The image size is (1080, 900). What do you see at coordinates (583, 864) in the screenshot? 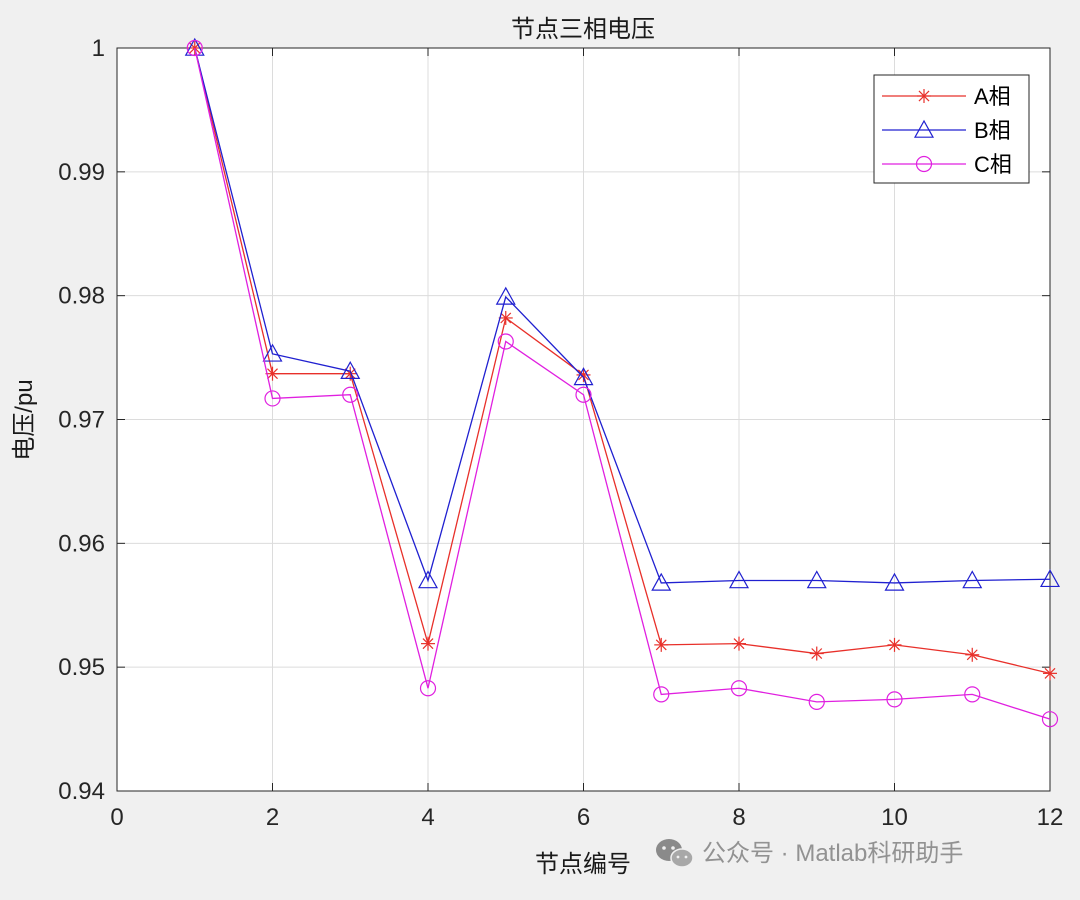
I see `x-axis-label: 节点编号` at bounding box center [583, 864].